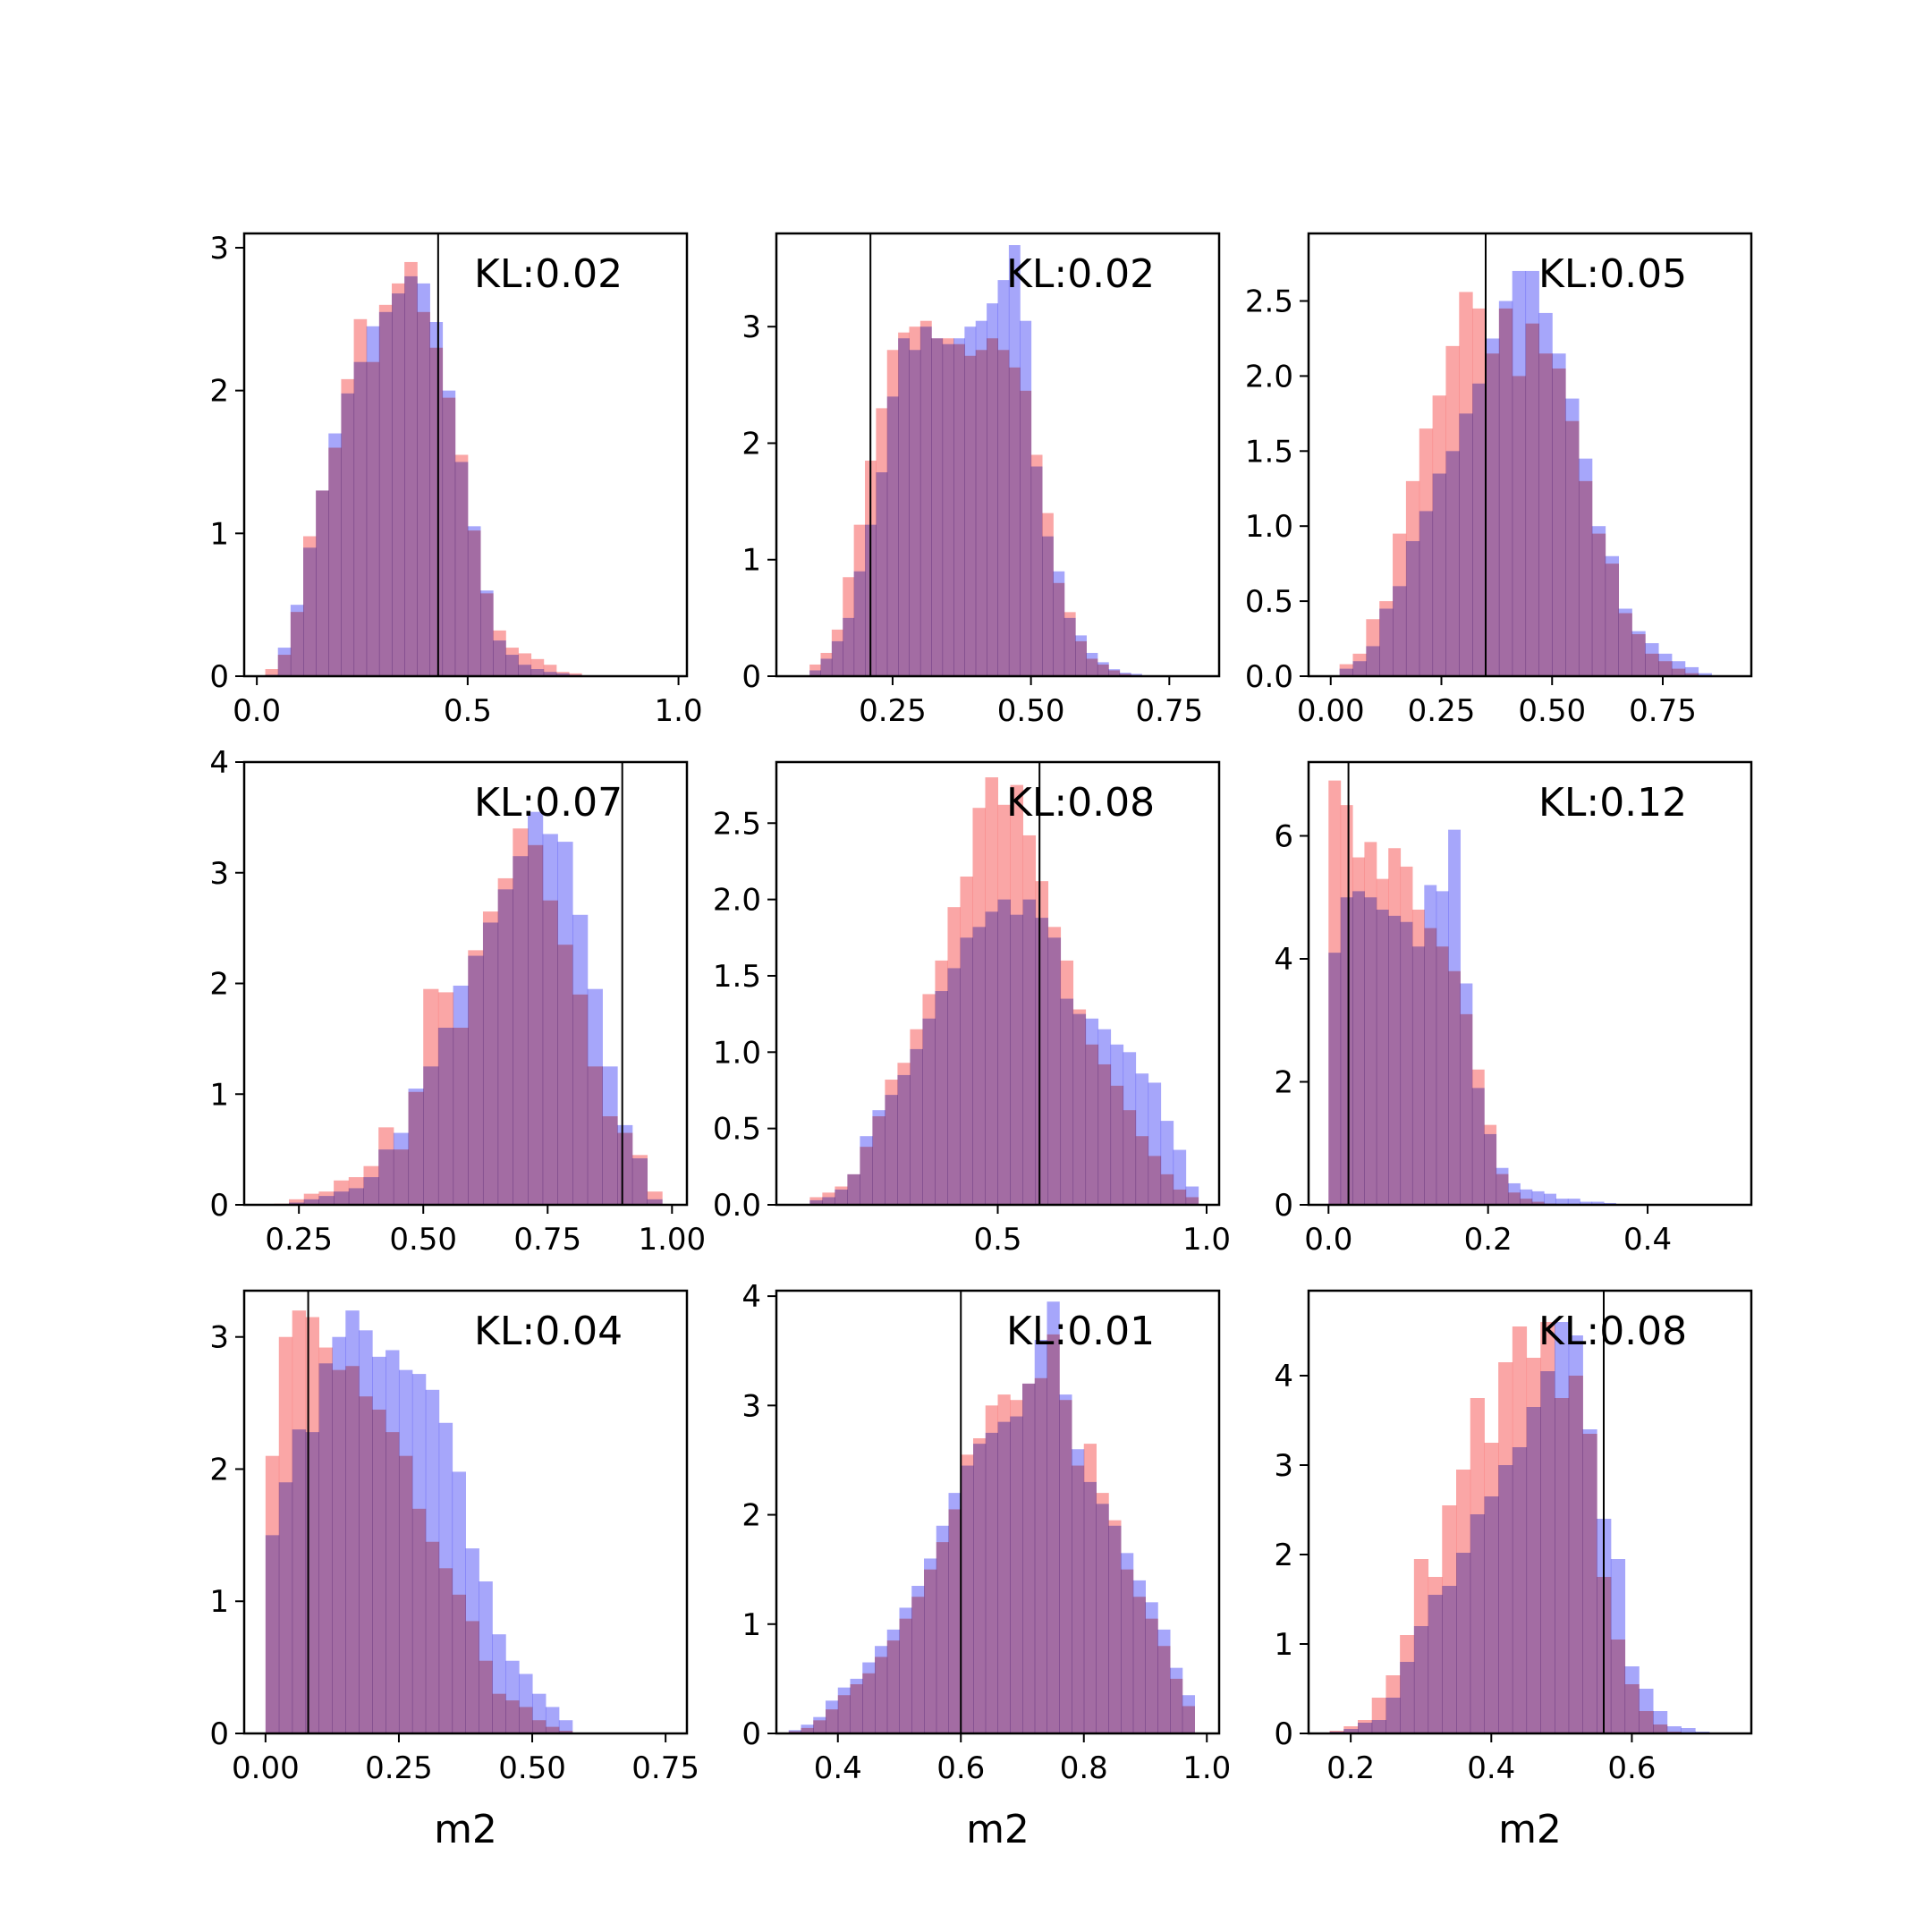 Image resolution: width=1932 pixels, height=1932 pixels. Describe the element at coordinates (1283, 837) in the screenshot. I see `y-tick-label: 6` at that location.